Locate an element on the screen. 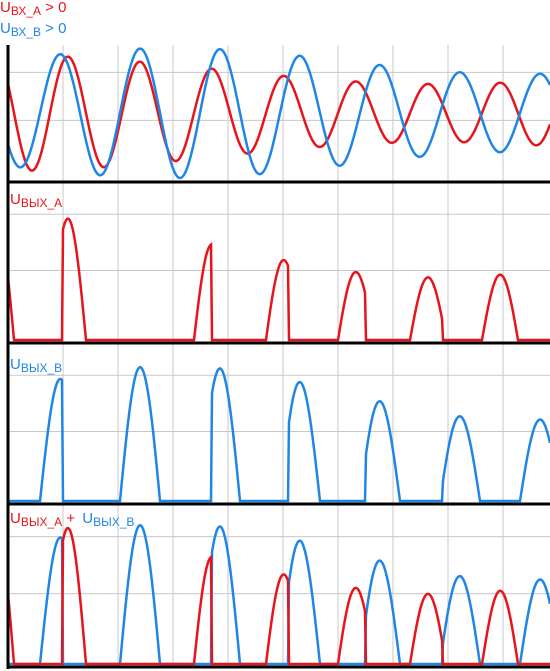 This screenshot has height=671, width=550. label-sub: ВХ_A is located at coordinates (26, 11).